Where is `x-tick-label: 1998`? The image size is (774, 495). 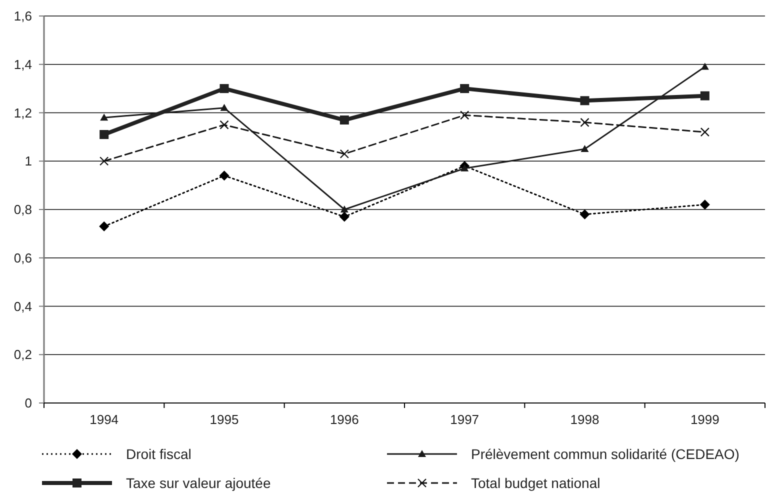 x-tick-label: 1998 is located at coordinates (585, 419).